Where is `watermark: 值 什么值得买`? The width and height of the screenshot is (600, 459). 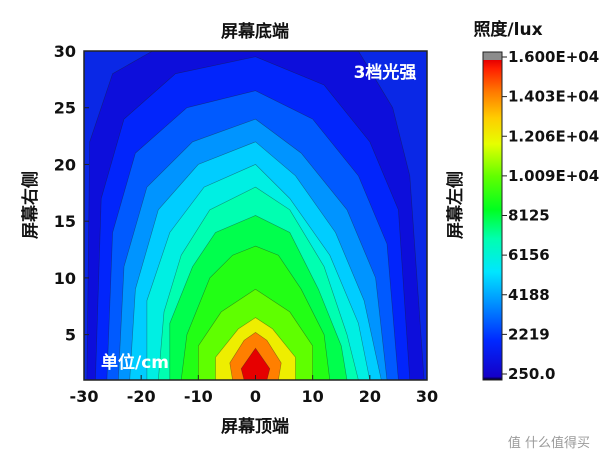 watermark: 值 什么值得买 is located at coordinates (549, 443).